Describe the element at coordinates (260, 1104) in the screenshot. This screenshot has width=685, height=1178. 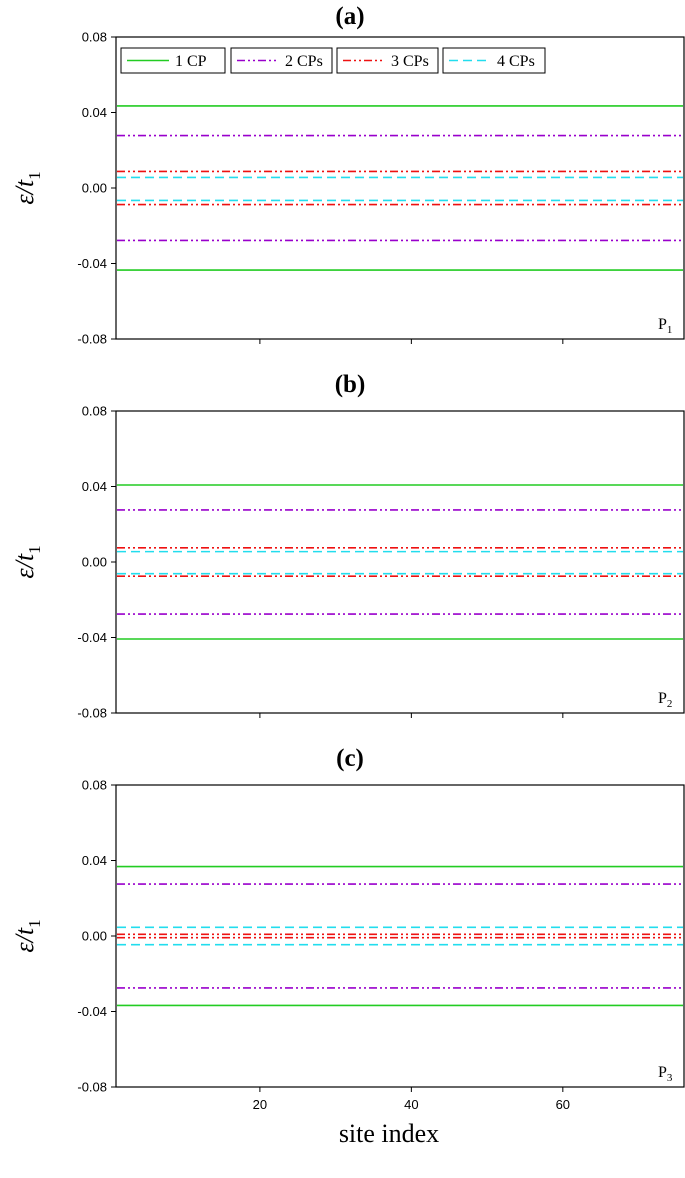
I see `x-tick-label: 20` at that location.